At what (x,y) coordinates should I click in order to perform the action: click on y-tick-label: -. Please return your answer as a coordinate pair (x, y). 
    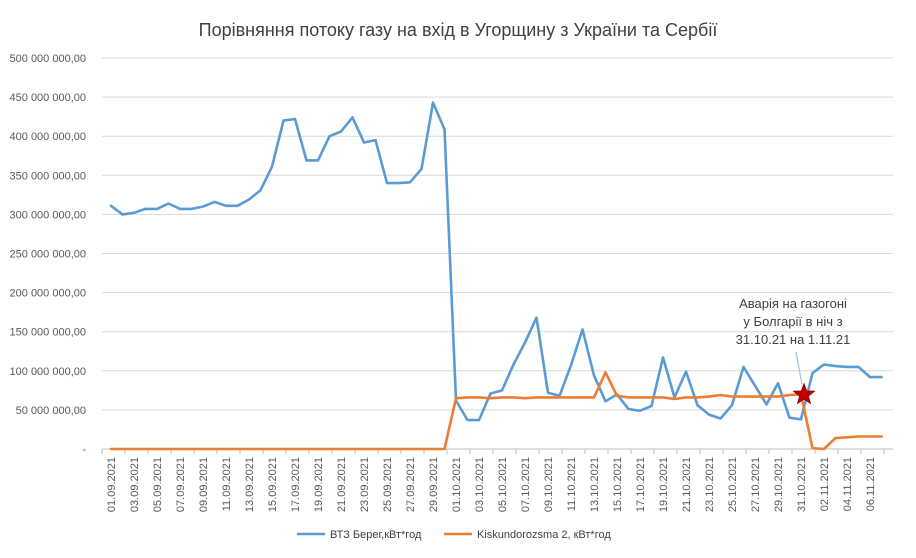
    Looking at the image, I should click on (84, 450).